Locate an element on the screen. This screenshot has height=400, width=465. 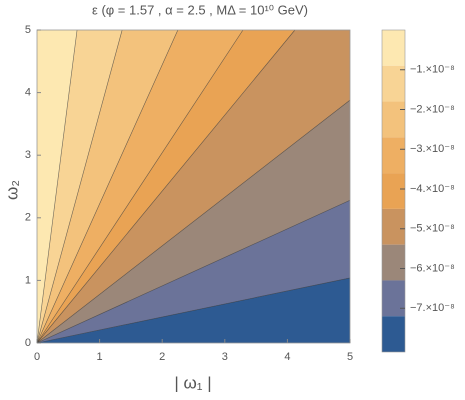
colorbar-tick-label: −6.×10⁻⁸ is located at coordinates (432, 268).